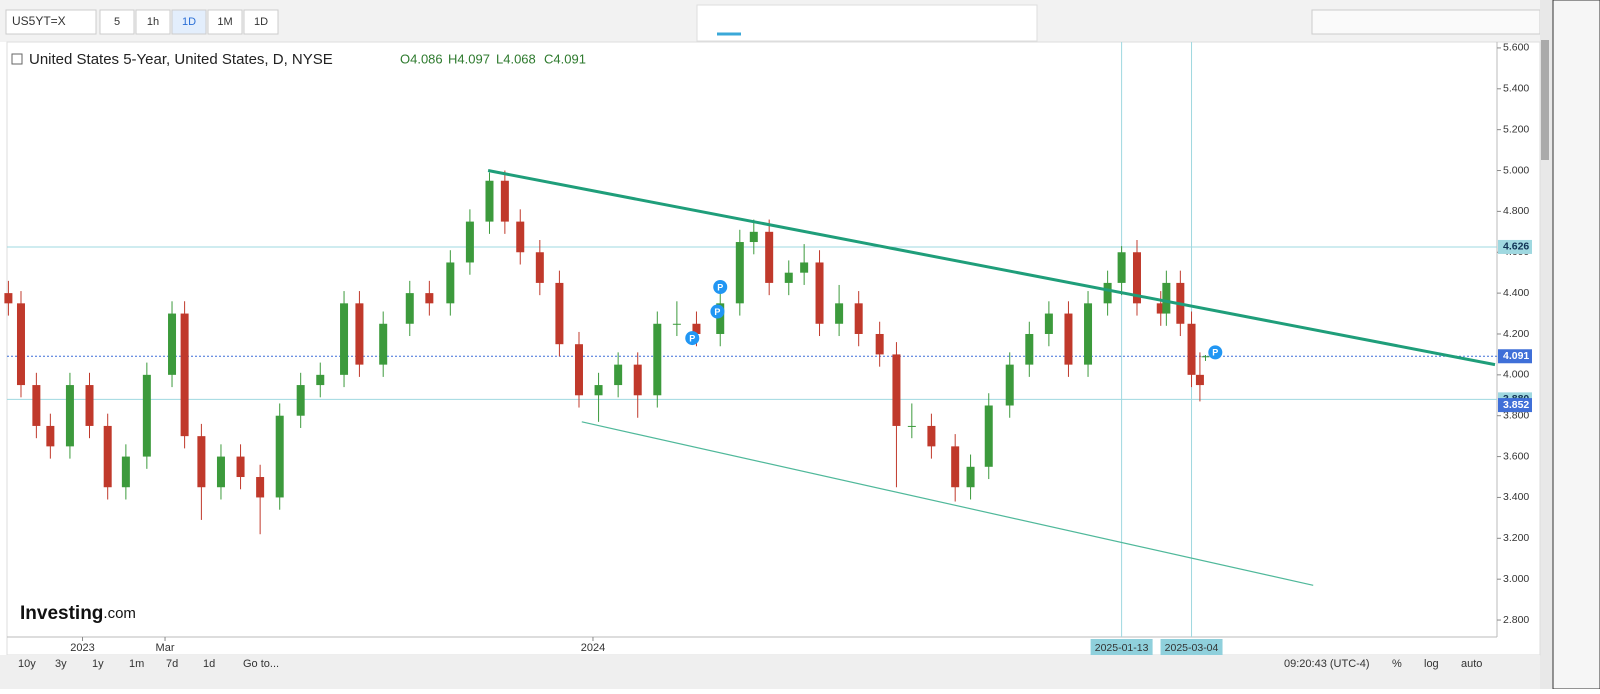  I want to click on y-tick-label: 5.600, so click(1516, 48).